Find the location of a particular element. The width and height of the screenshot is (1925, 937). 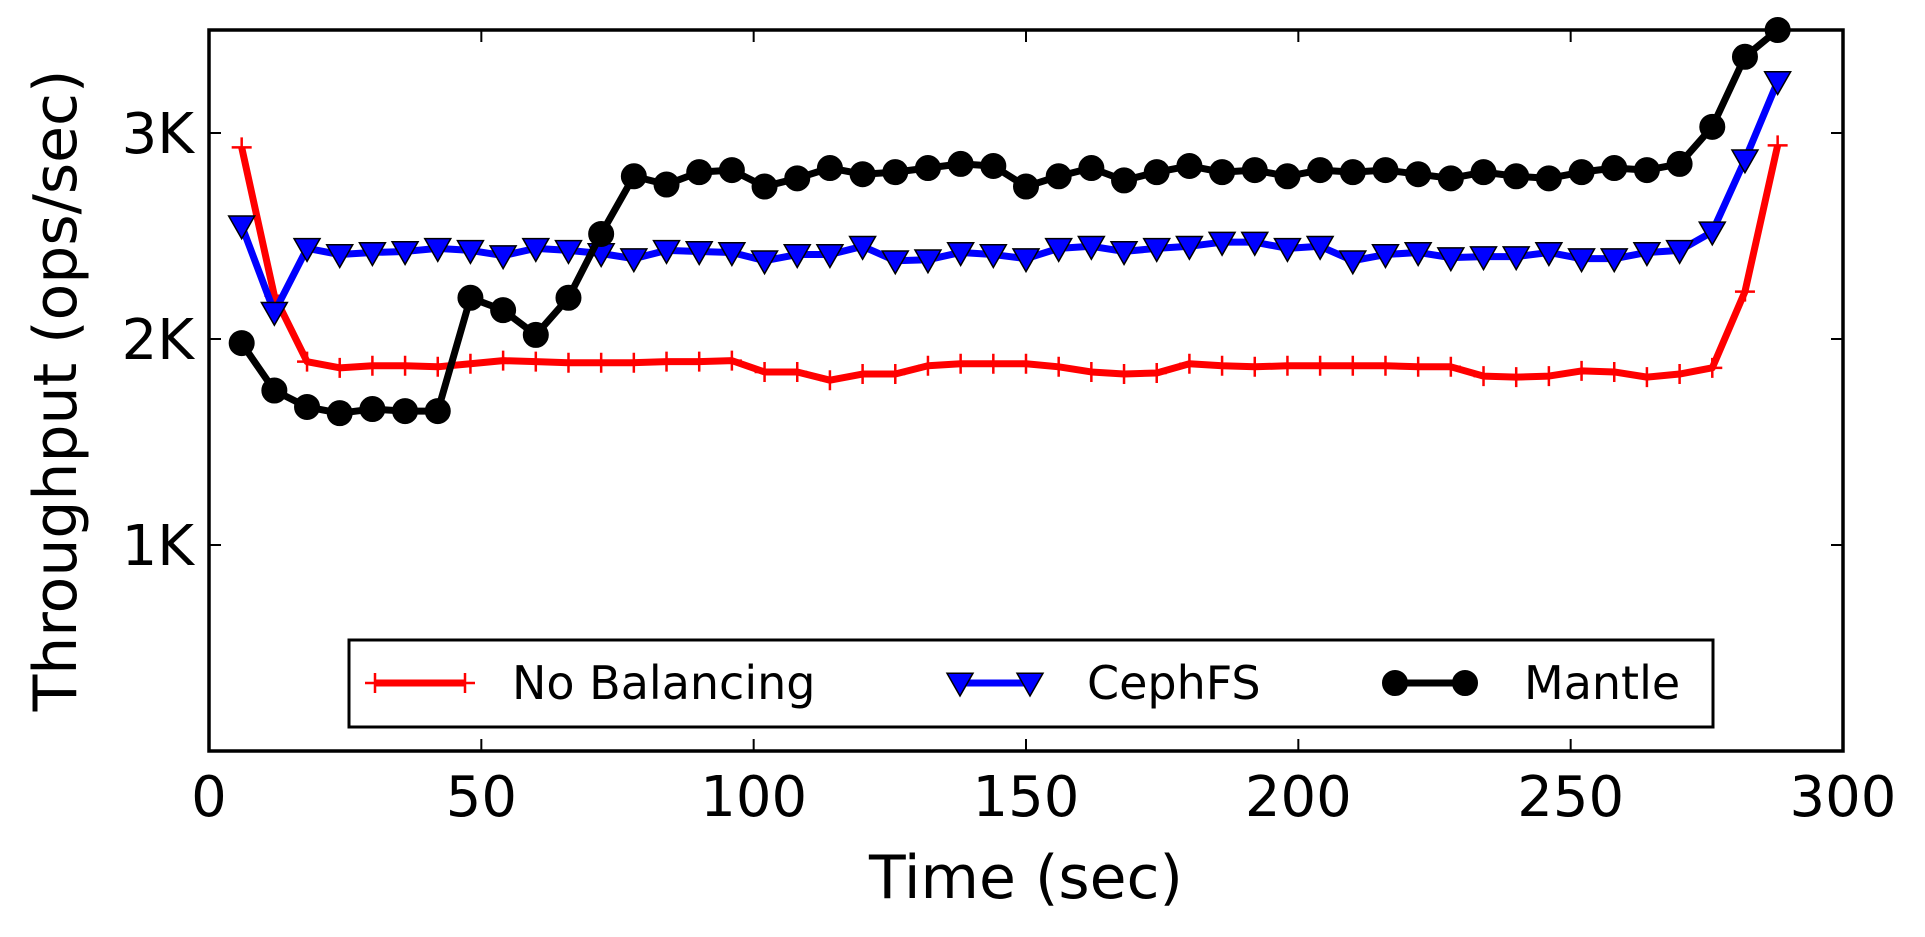

legend-entry-no-balancing: No Balancing is located at coordinates (590, 683).